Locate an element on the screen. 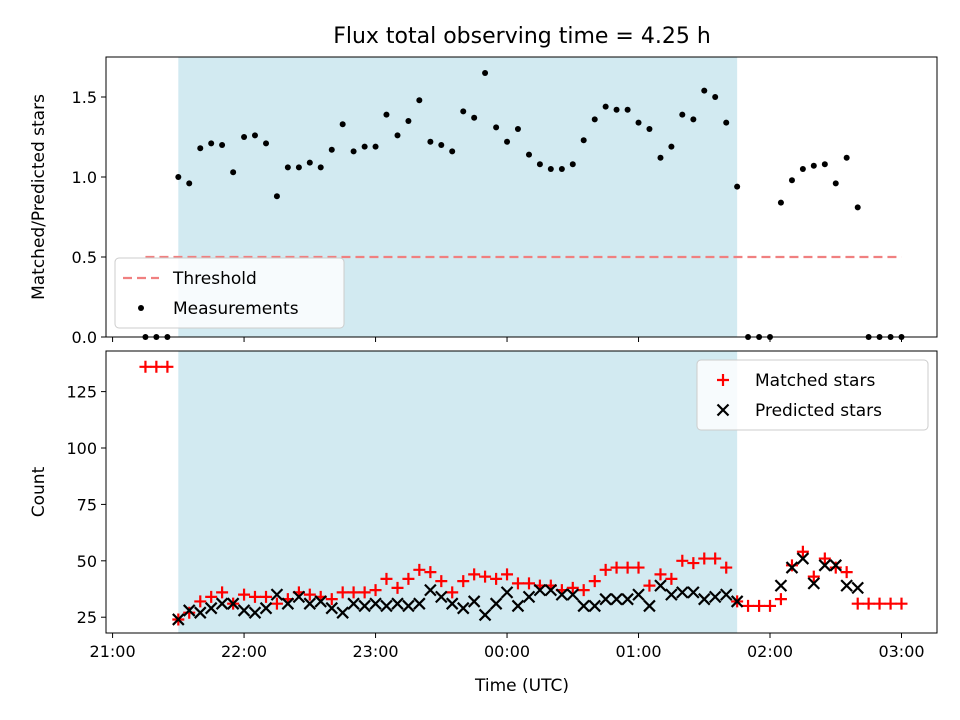 Image resolution: width=960 pixels, height=720 pixels. legend: Matched stars Predicted stars is located at coordinates (812, 395).